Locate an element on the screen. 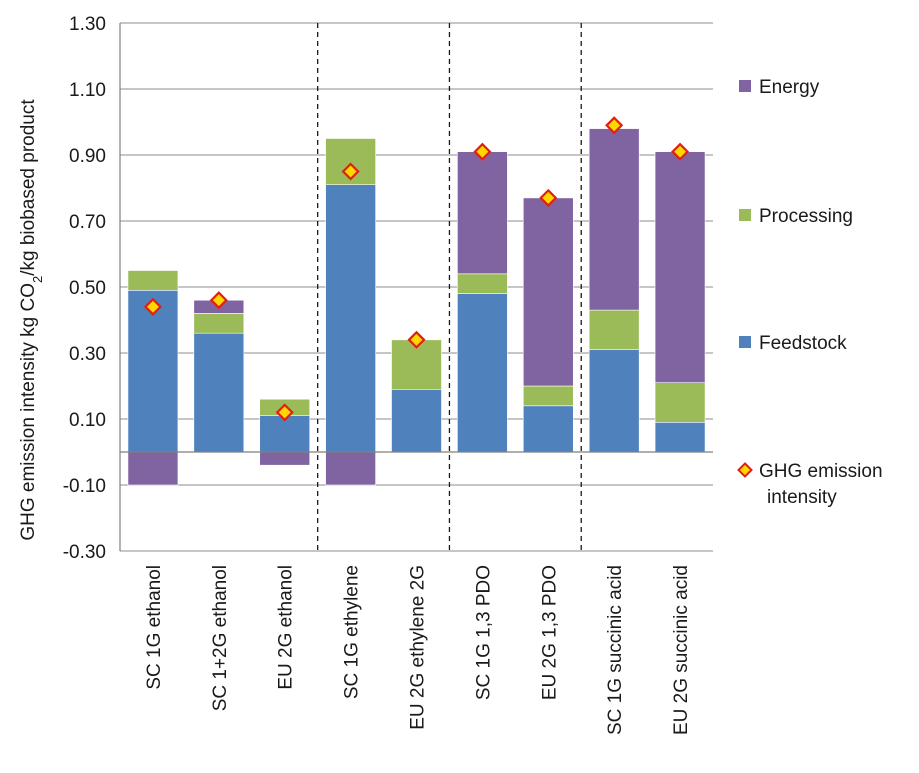 The width and height of the screenshot is (919, 773). category-label: SC 1G ethylene is located at coordinates (352, 632).